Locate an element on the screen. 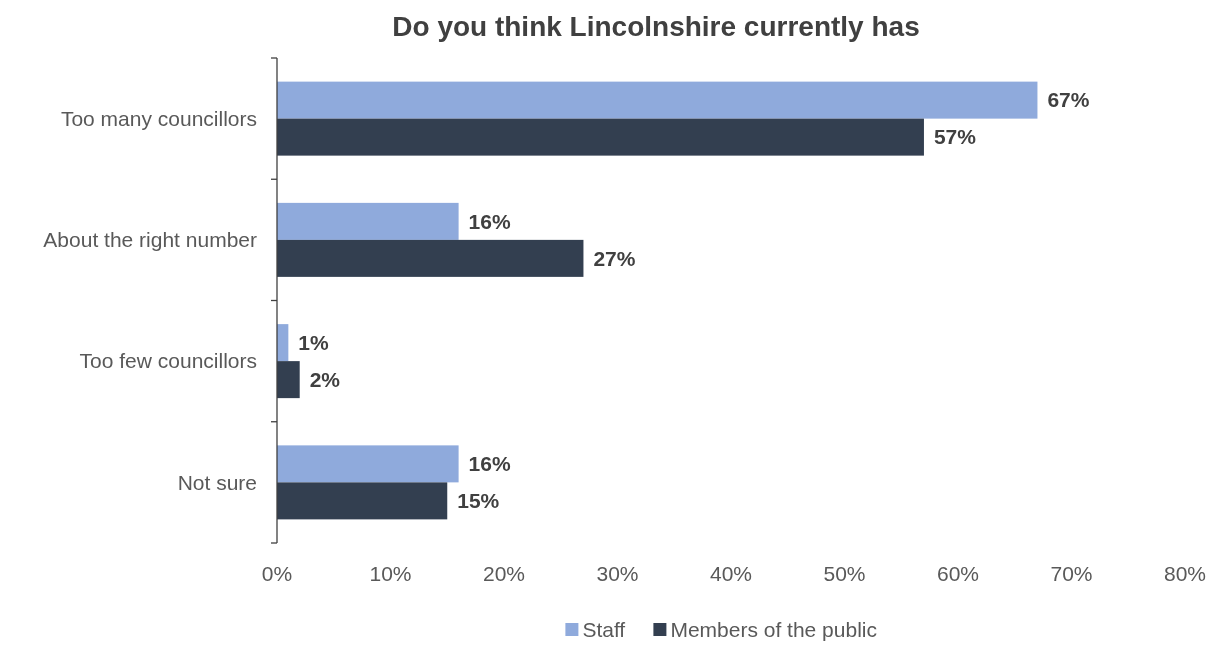 The image size is (1215, 649). data-label: 15% is located at coordinates (478, 501).